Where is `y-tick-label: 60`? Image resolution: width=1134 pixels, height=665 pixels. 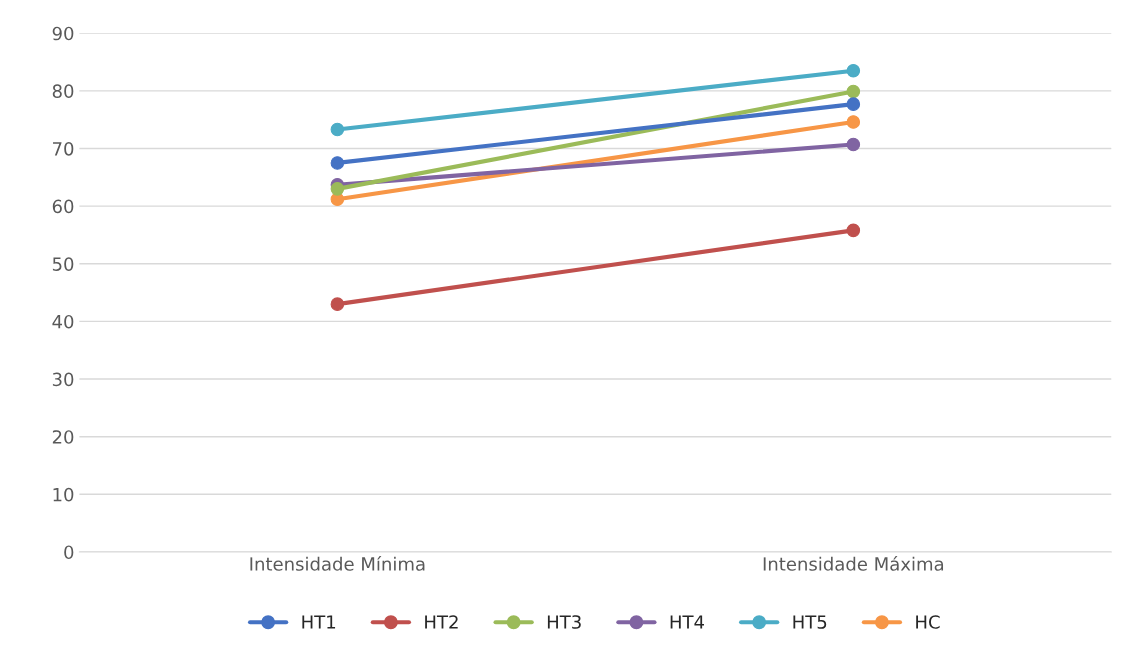
y-tick-label: 60 is located at coordinates (63, 206).